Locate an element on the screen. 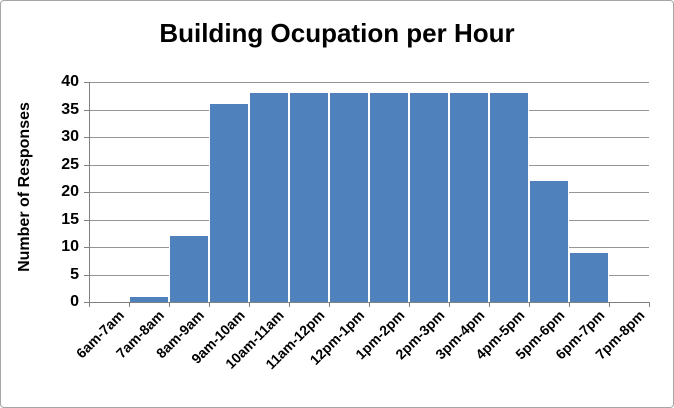  bar-3pm-4pm is located at coordinates (469, 197).